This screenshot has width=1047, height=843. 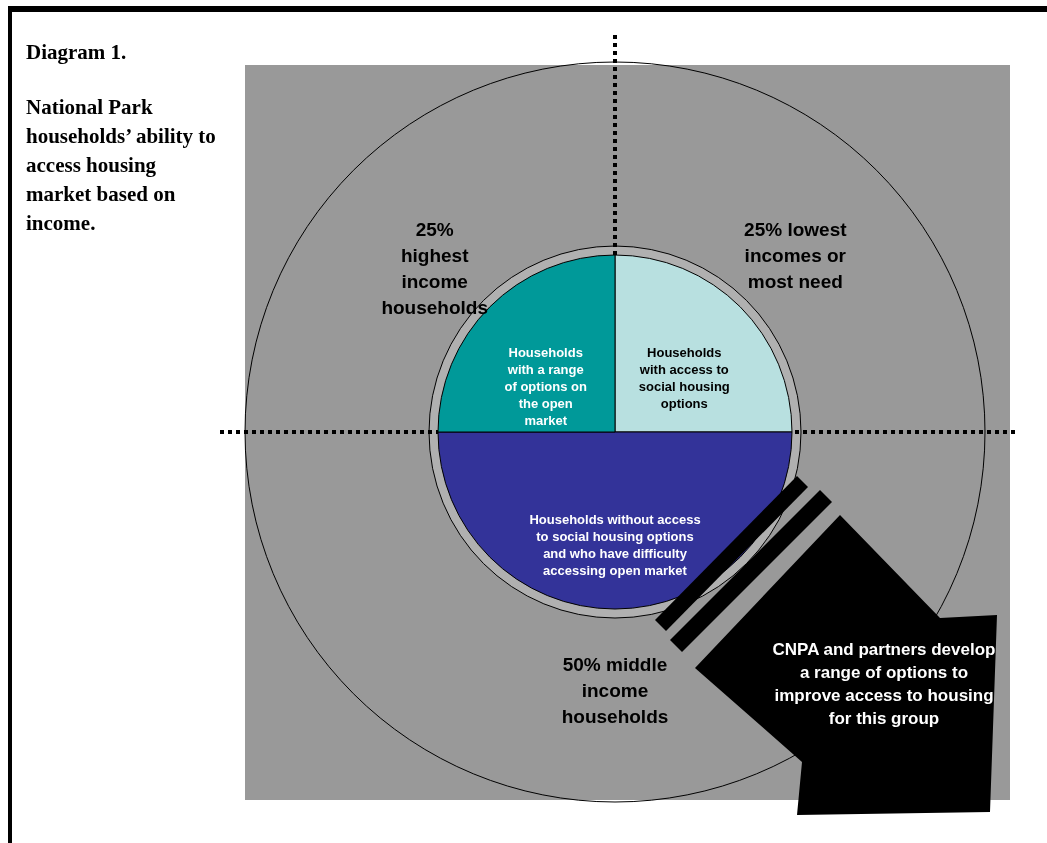 I want to click on text: Diagram 1., so click(x=77, y=52).